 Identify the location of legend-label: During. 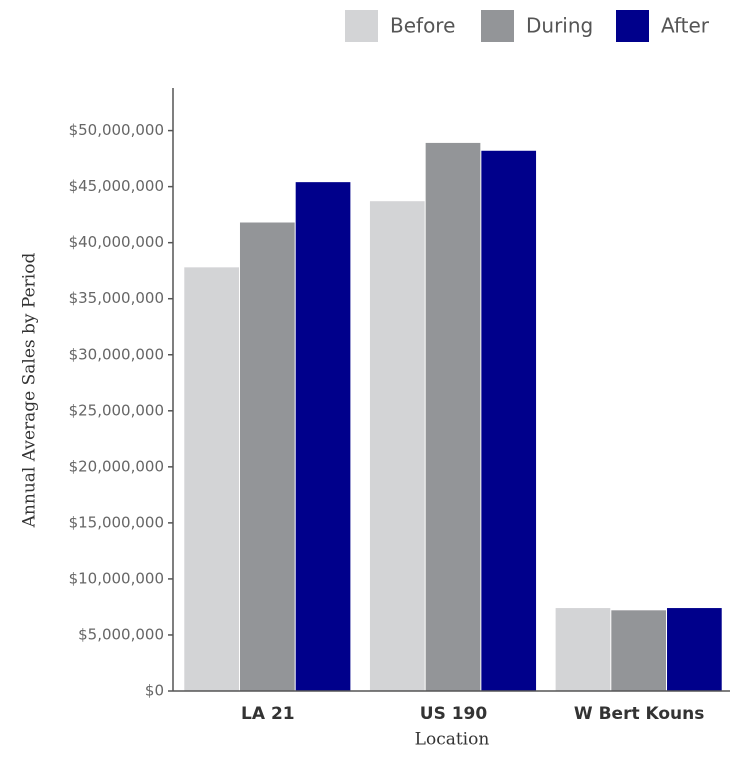
(559, 26).